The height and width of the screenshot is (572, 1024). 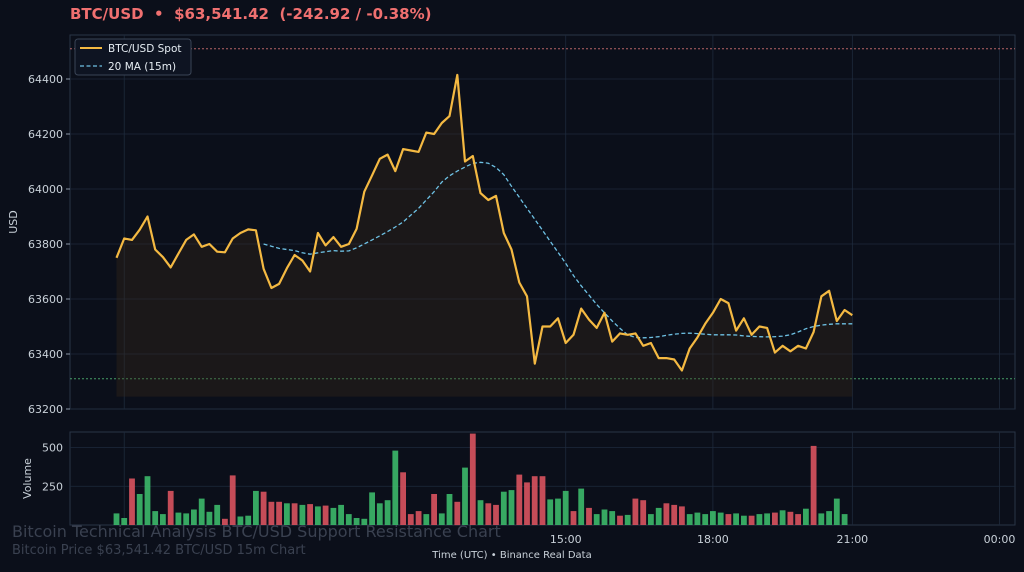 I want to click on price-ytick-label: 63400, so click(x=45, y=354).